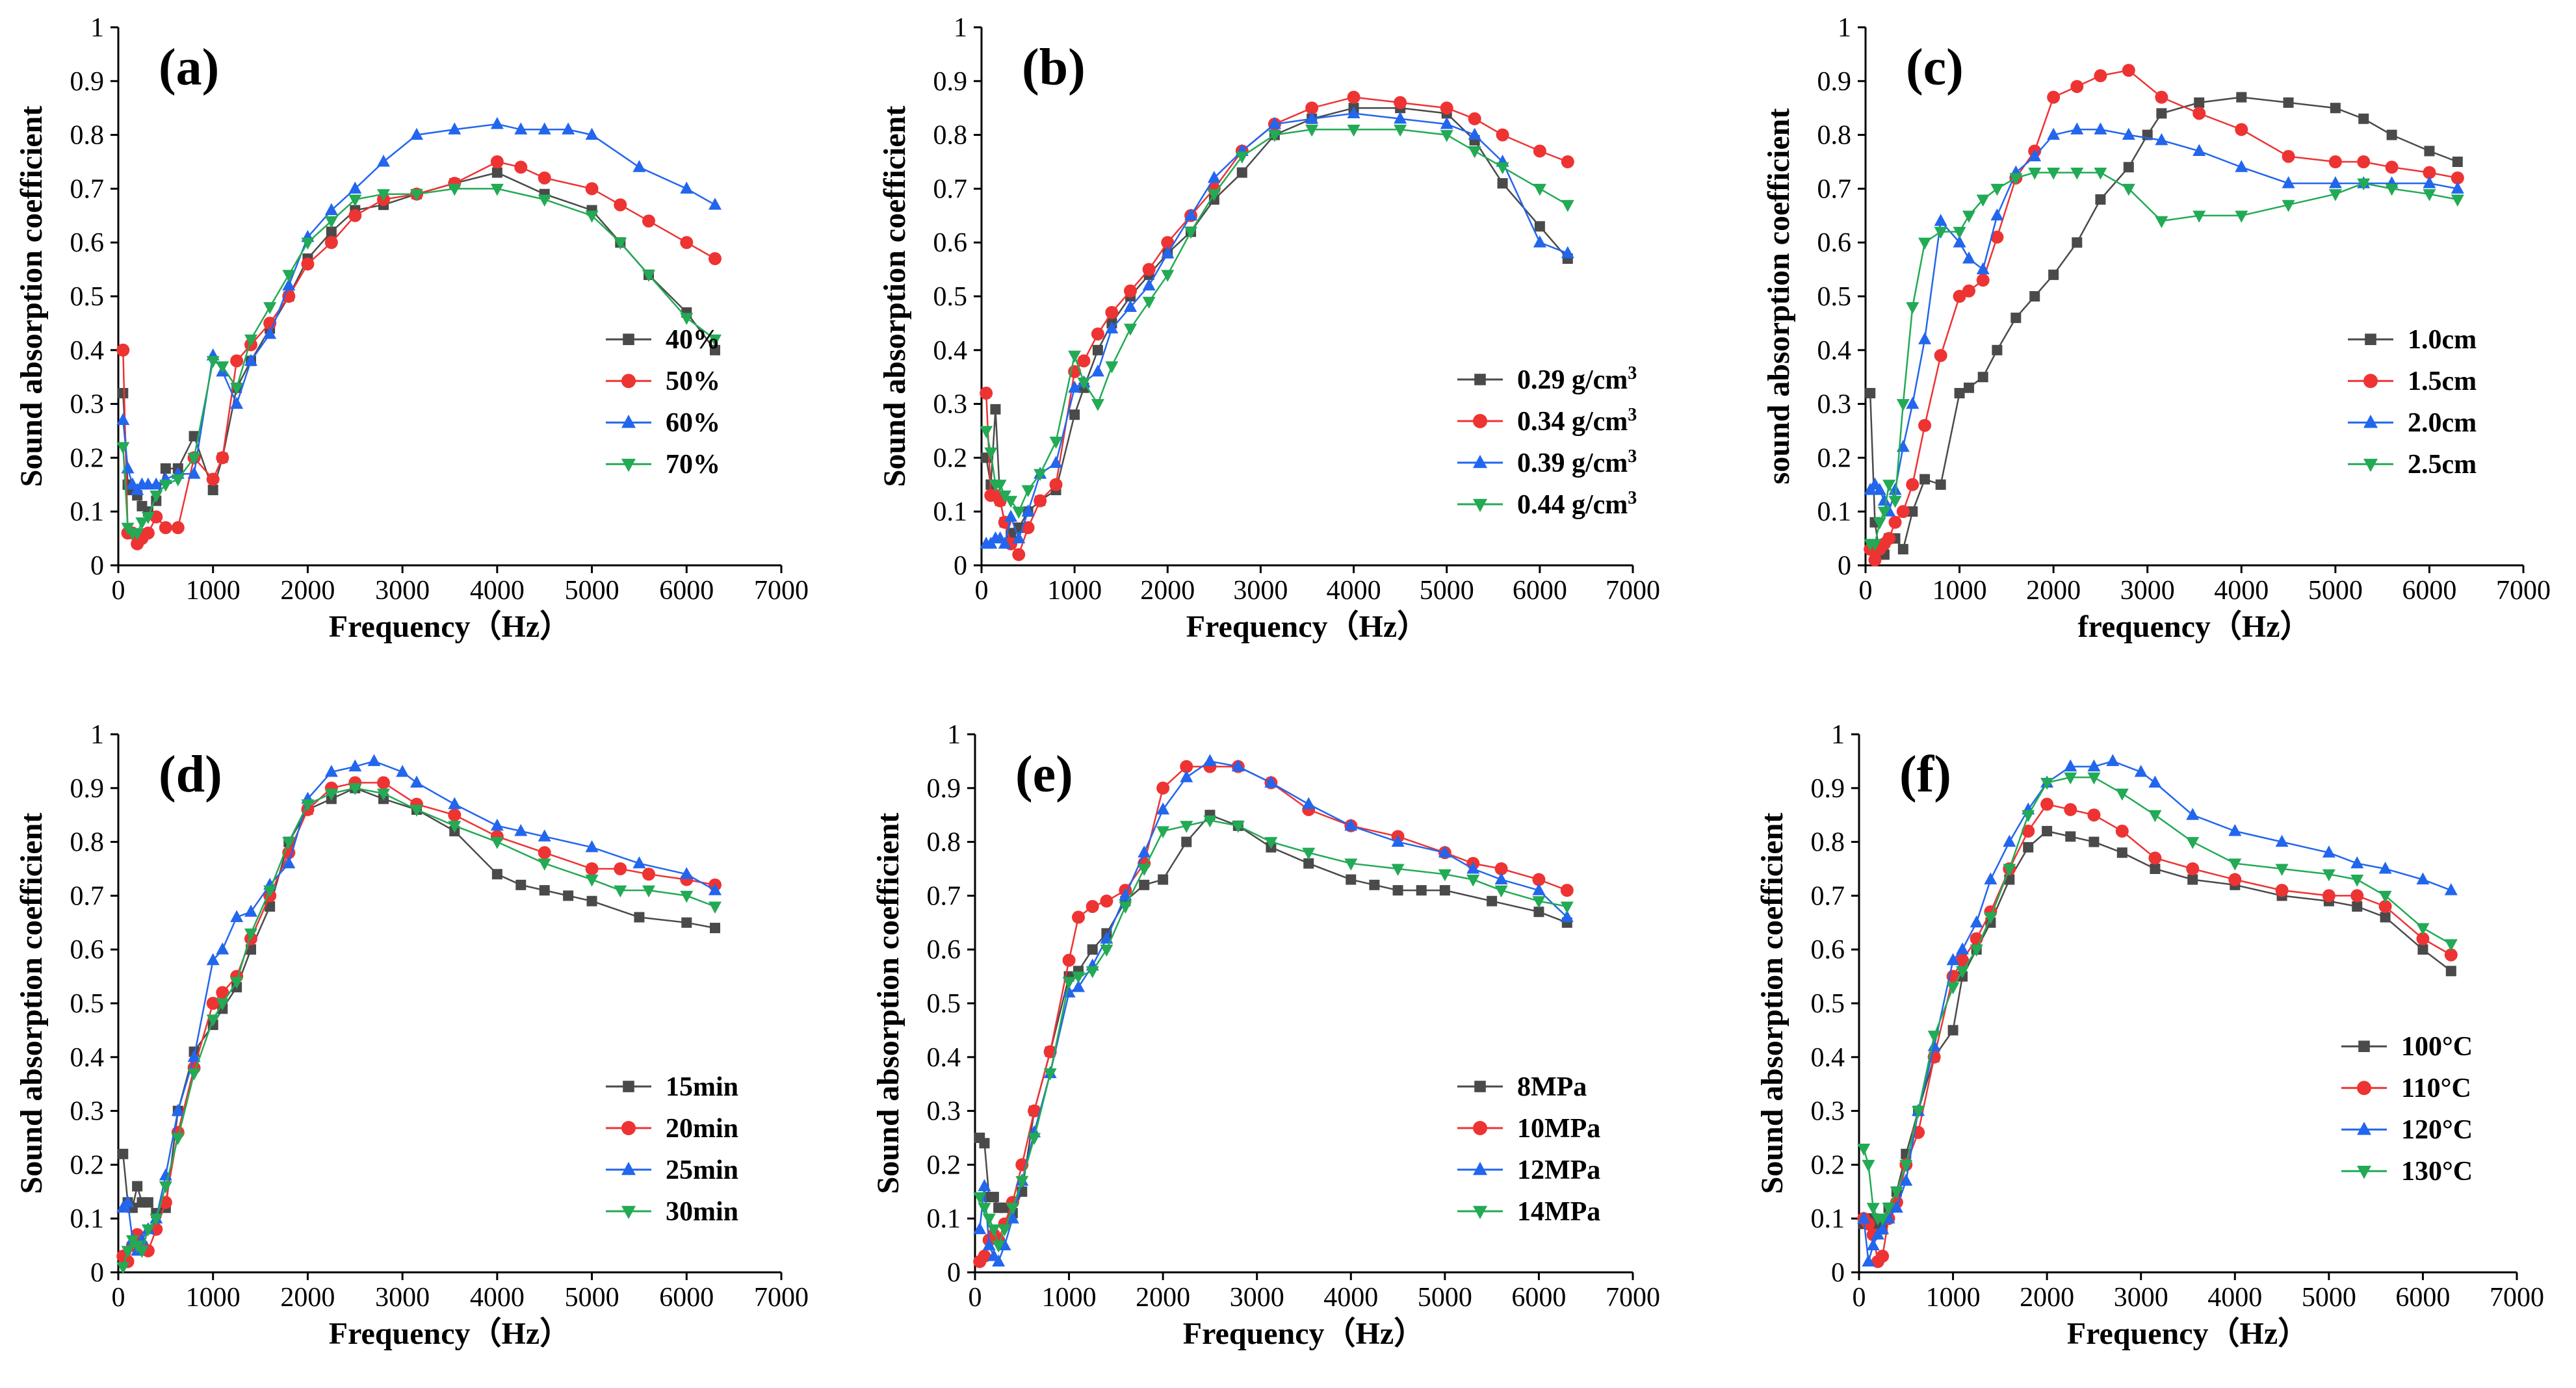 The width and height of the screenshot is (2576, 1388). Describe the element at coordinates (88, 136) in the screenshot. I see `y-tick-label: 0.8` at that location.